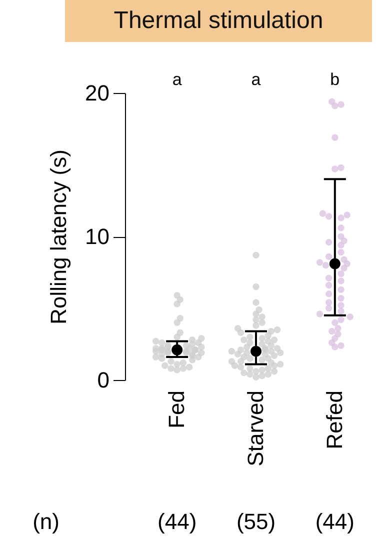  I want to click on x-tick-label: Fed, so click(177, 409).